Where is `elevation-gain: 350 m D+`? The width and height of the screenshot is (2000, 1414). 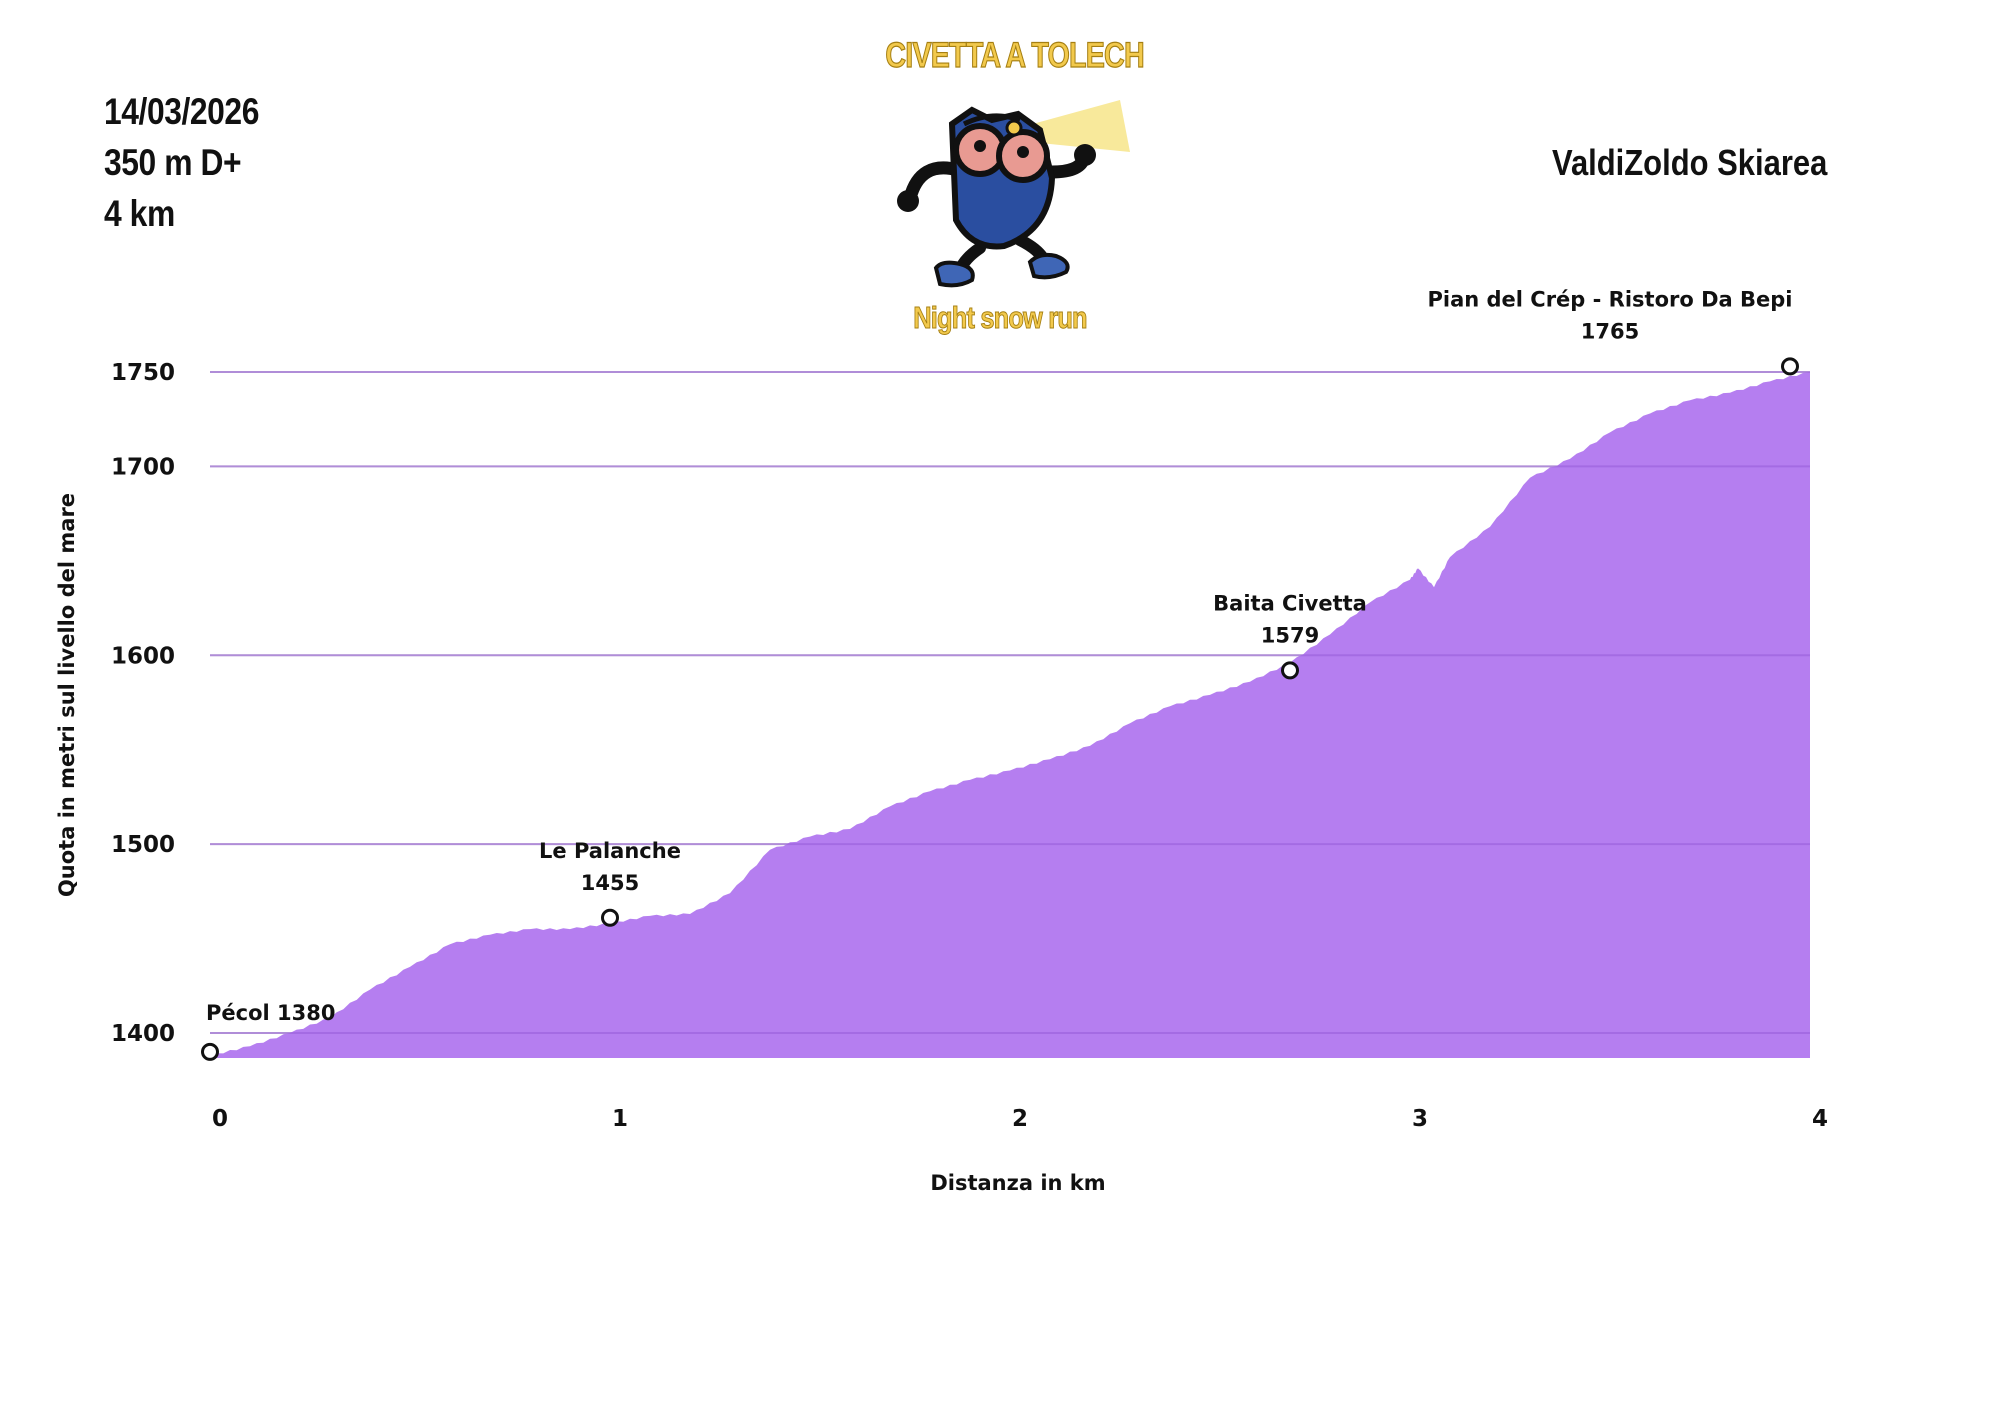
elevation-gain: 350 m D+ is located at coordinates (173, 162).